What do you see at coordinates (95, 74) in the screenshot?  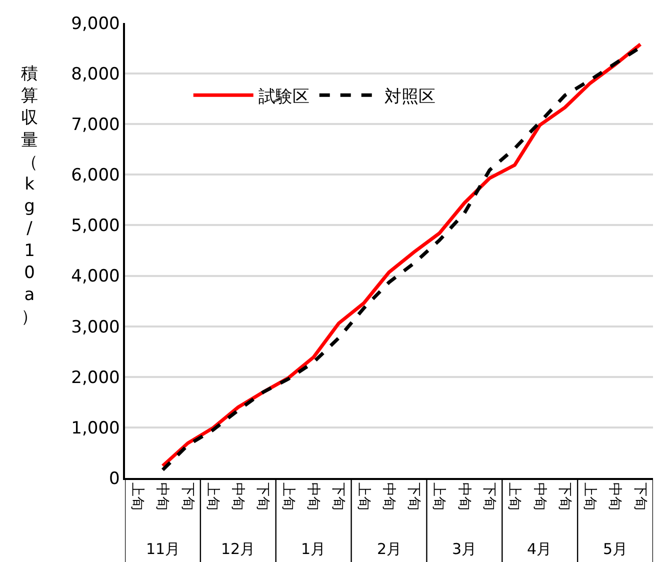 I see `y-tick-label: 8,000` at bounding box center [95, 74].